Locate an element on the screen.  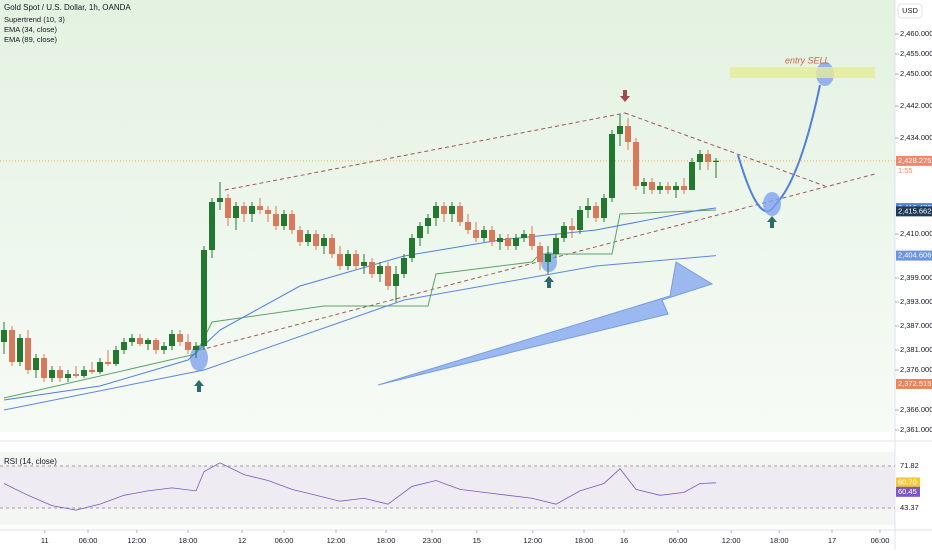
y-tick-label: 2,410.000 is located at coordinates (916, 233).